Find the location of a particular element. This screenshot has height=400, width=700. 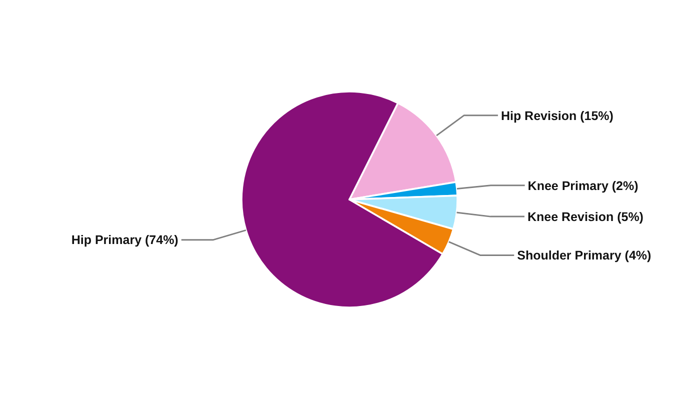

slice-label: Hip Revision (15%) is located at coordinates (557, 115).